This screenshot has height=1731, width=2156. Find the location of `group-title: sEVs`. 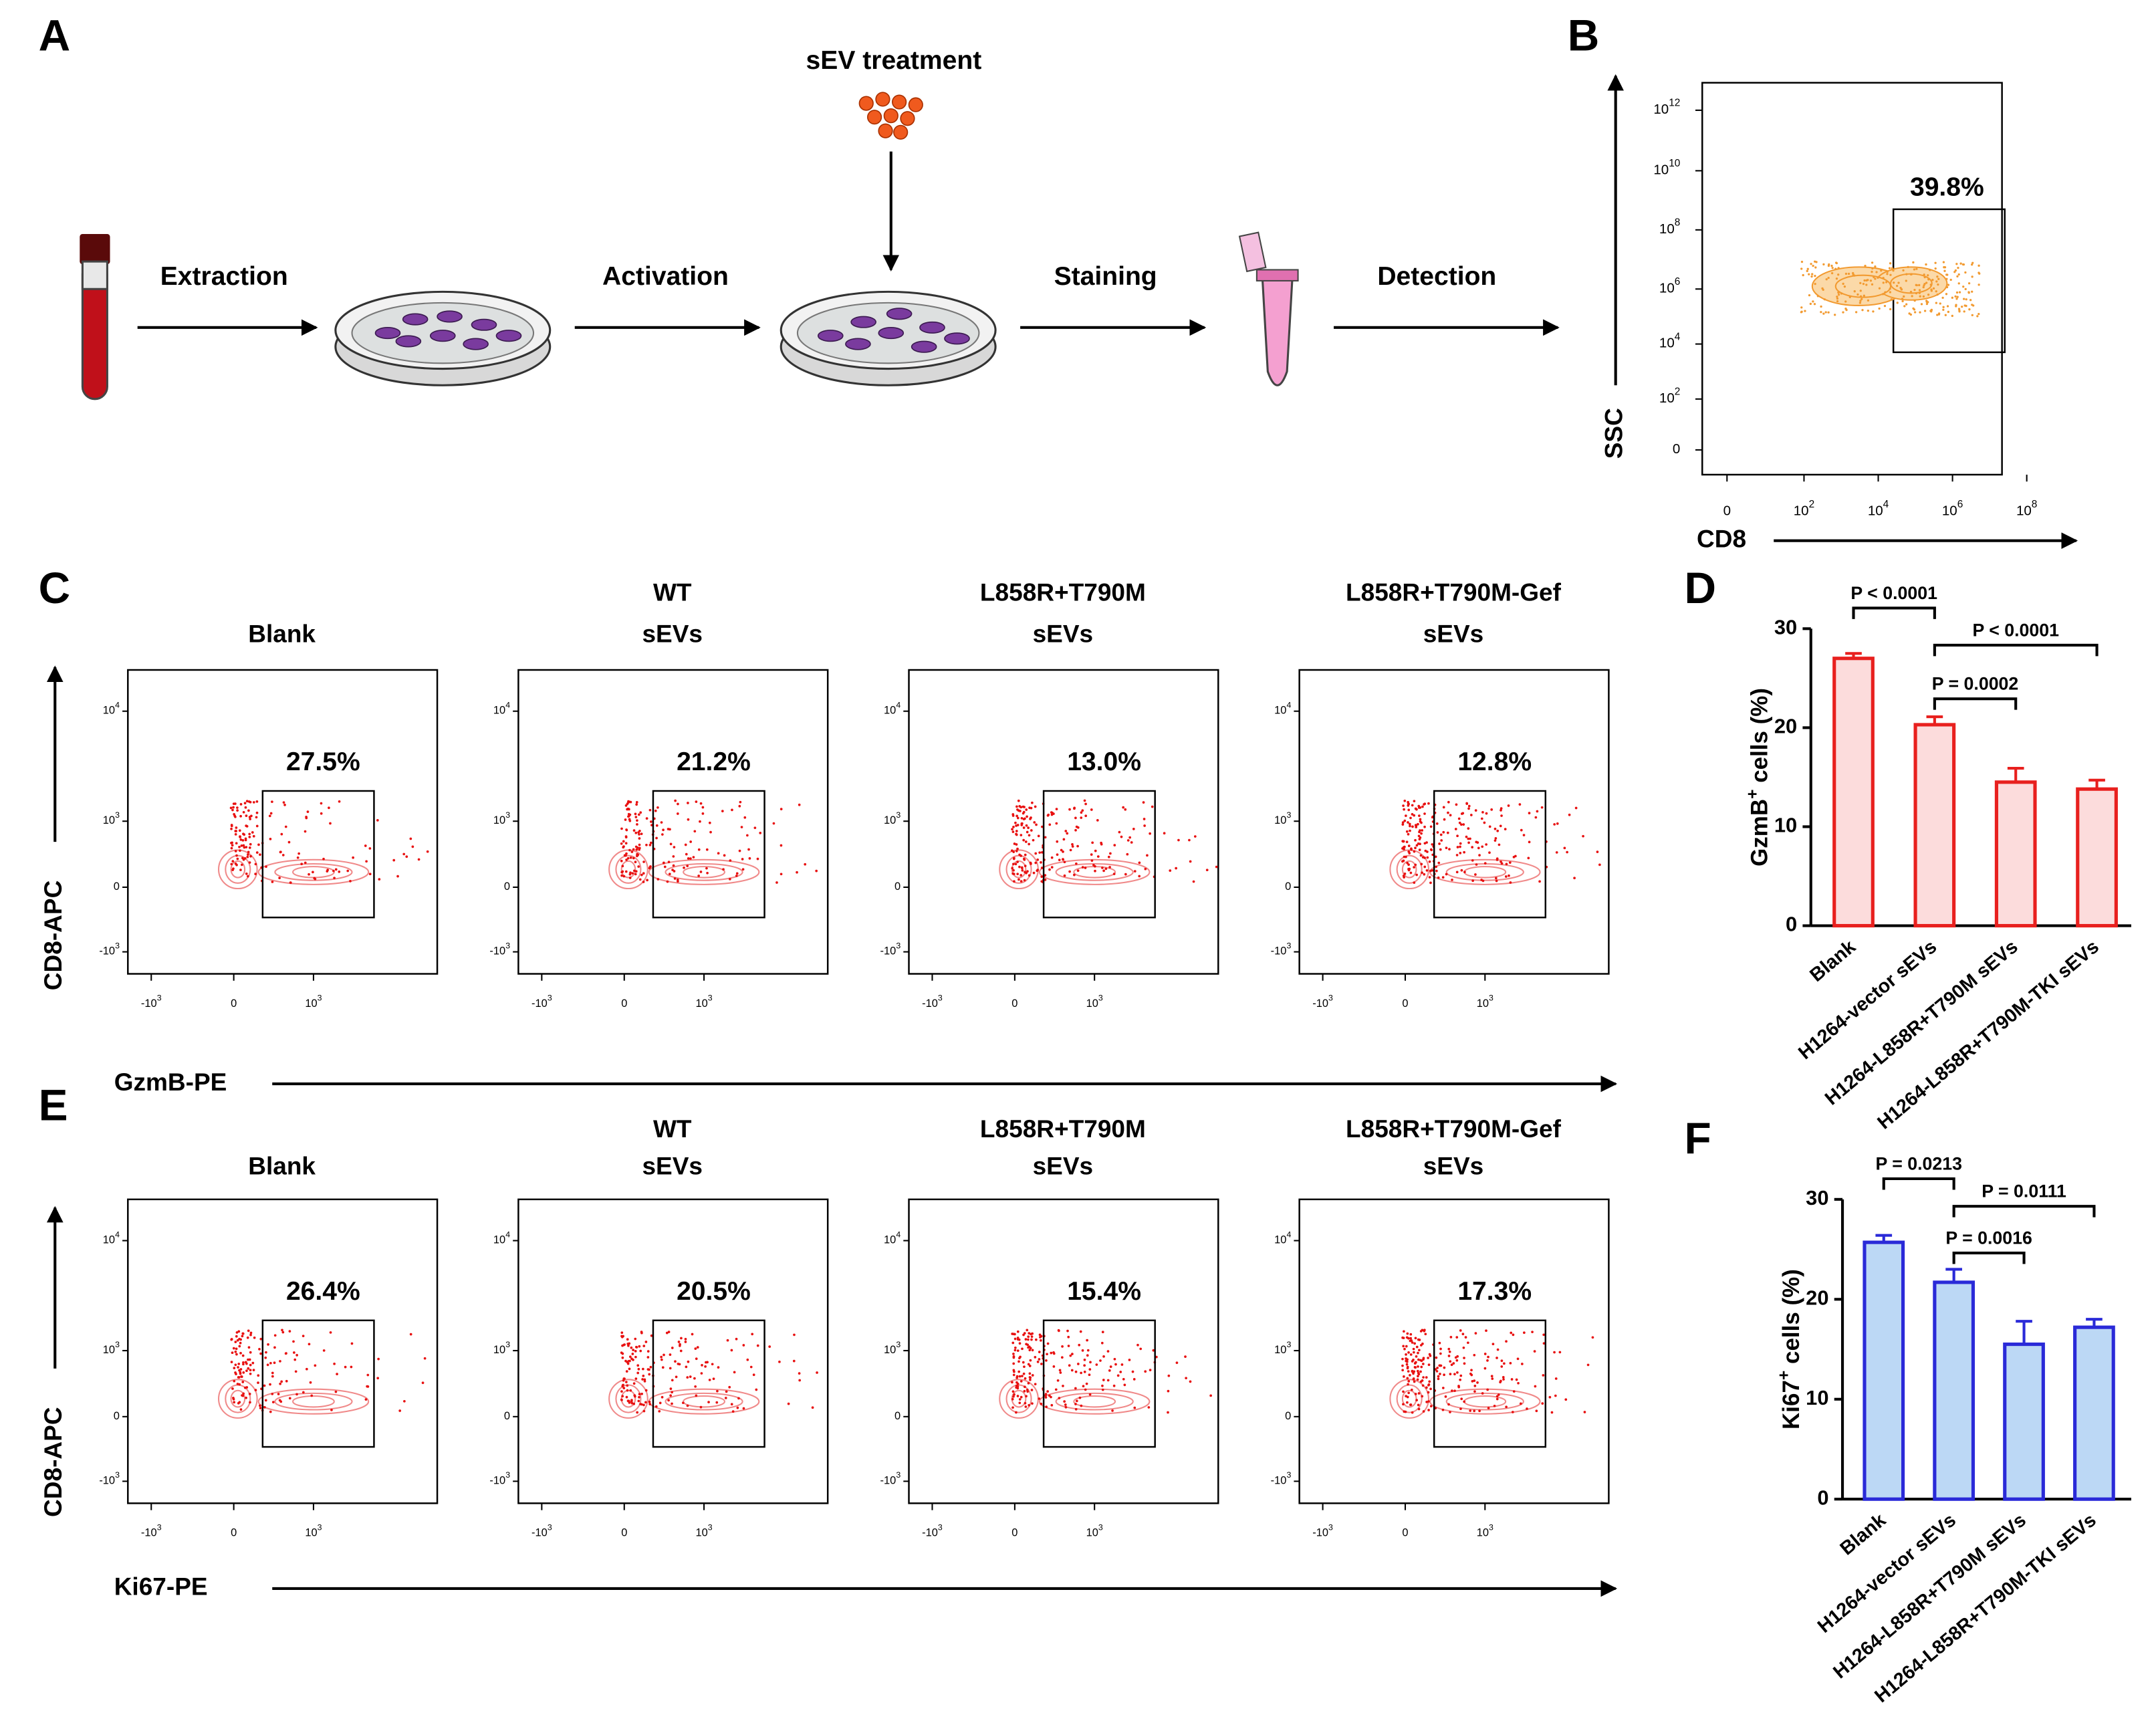

group-title: sEVs is located at coordinates (1453, 633).